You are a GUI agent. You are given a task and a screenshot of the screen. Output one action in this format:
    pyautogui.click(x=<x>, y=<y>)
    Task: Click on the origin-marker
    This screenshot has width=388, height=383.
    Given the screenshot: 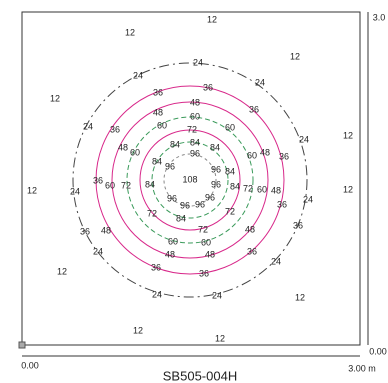 What is the action you would take?
    pyautogui.click(x=22, y=345)
    